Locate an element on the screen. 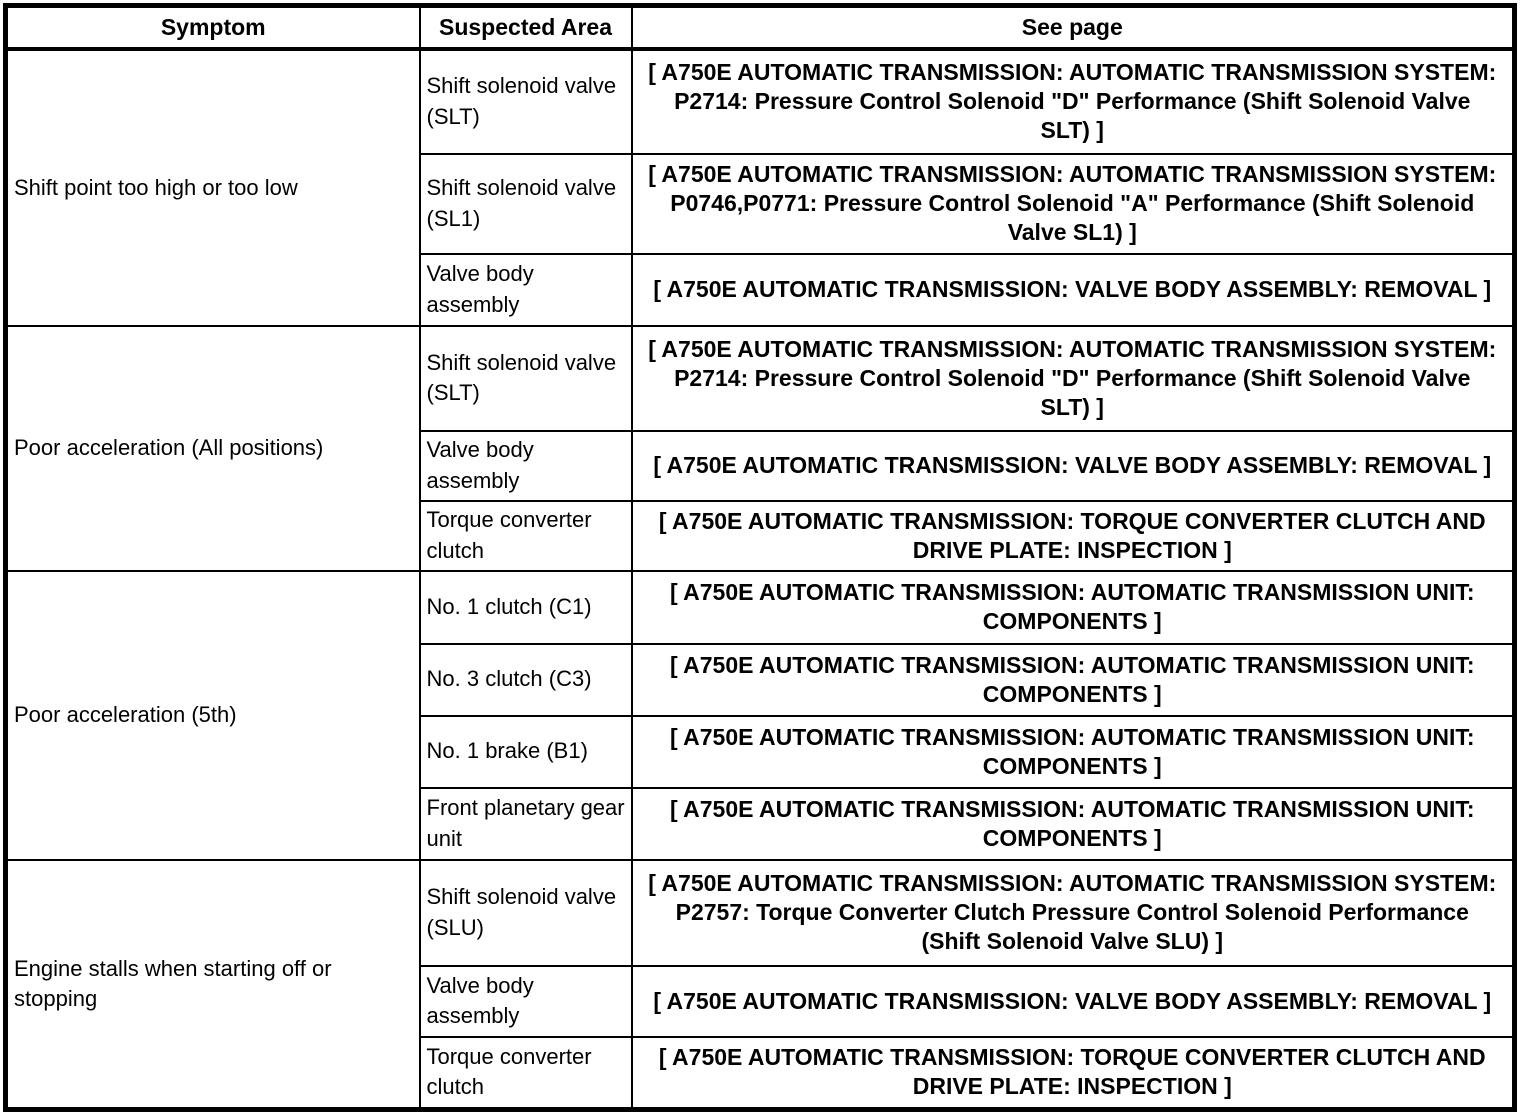  column-header-suspected-area: Suspected Area is located at coordinates (525, 27).